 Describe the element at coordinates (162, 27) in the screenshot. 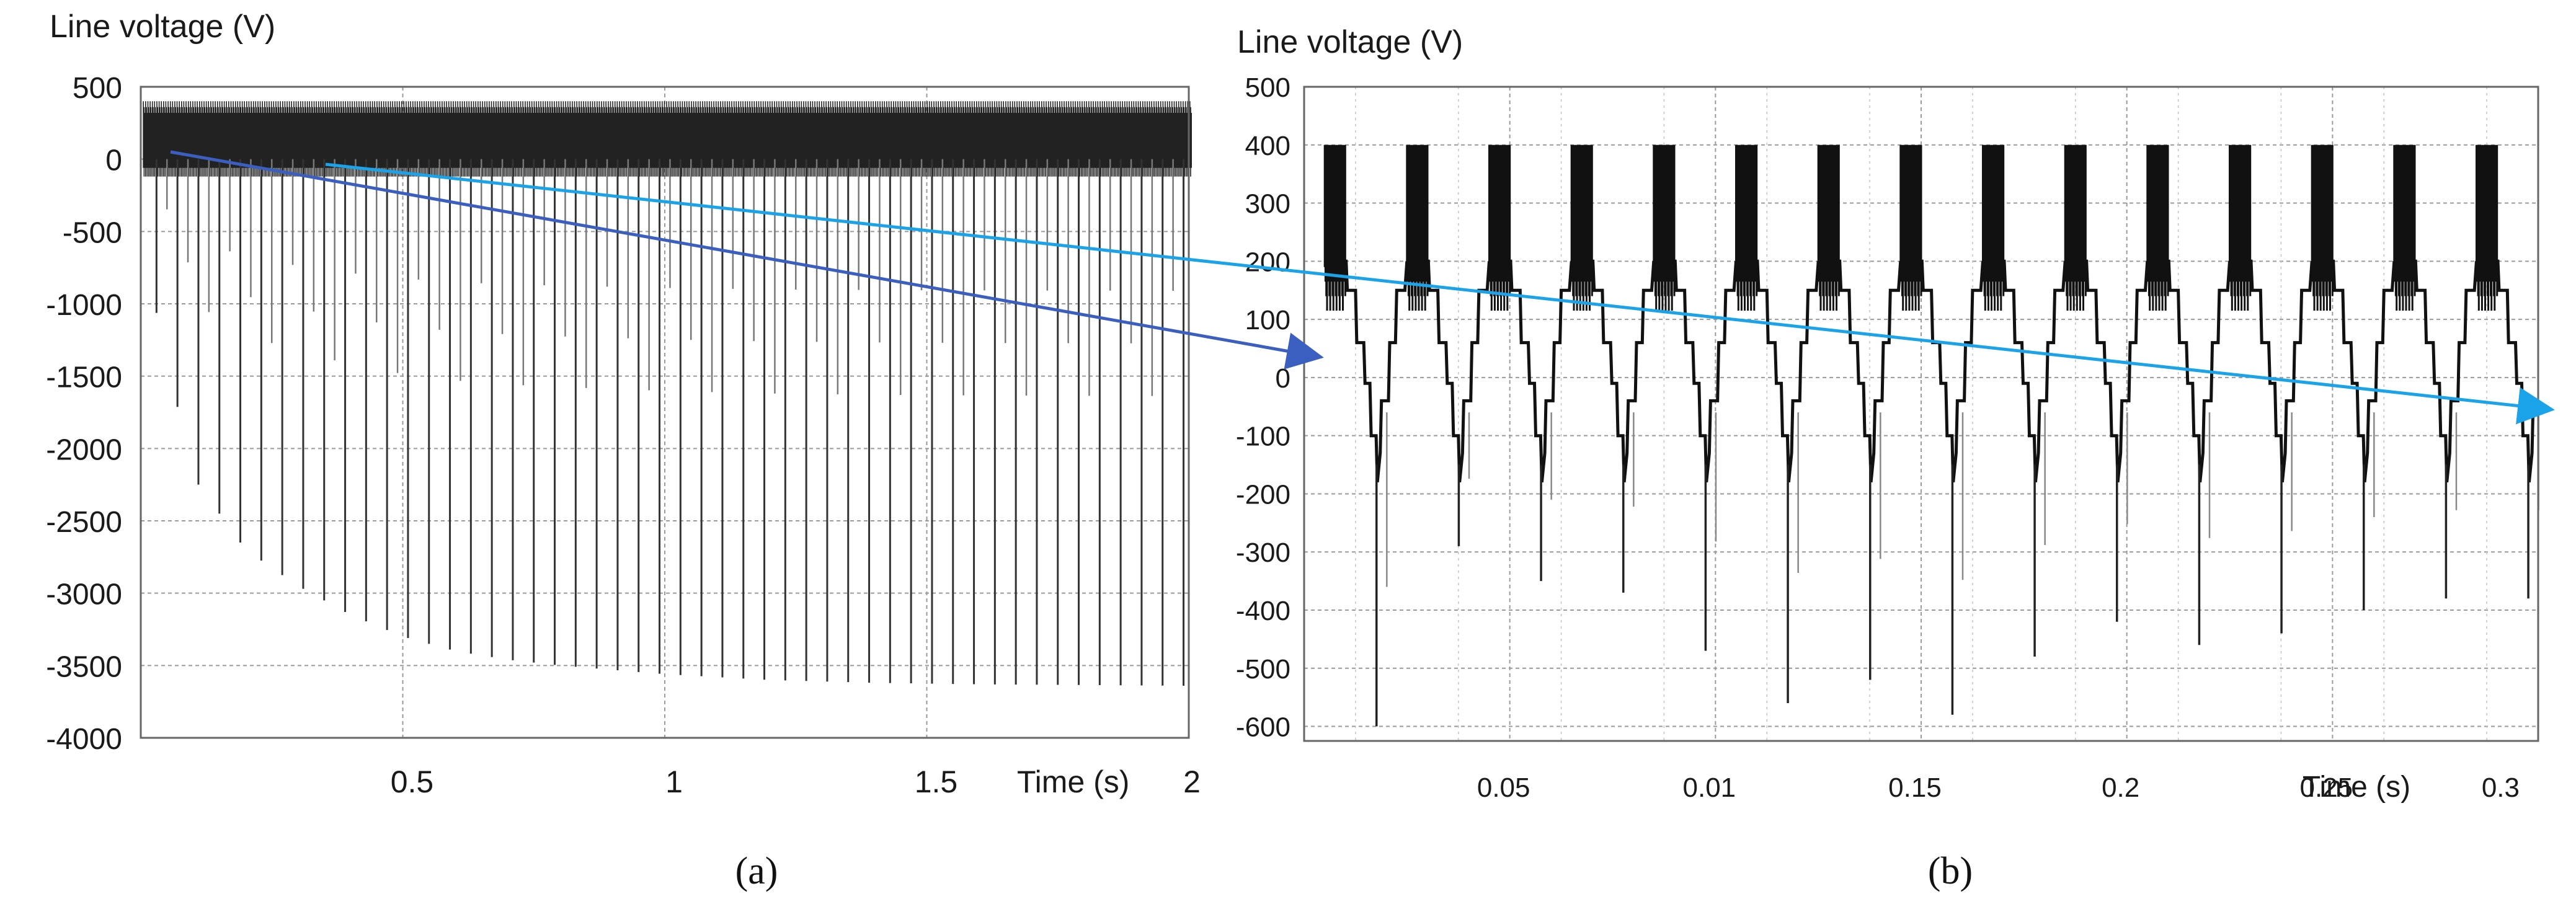

I see `panel-a-y-axis-label: Line voltage (V)` at that location.